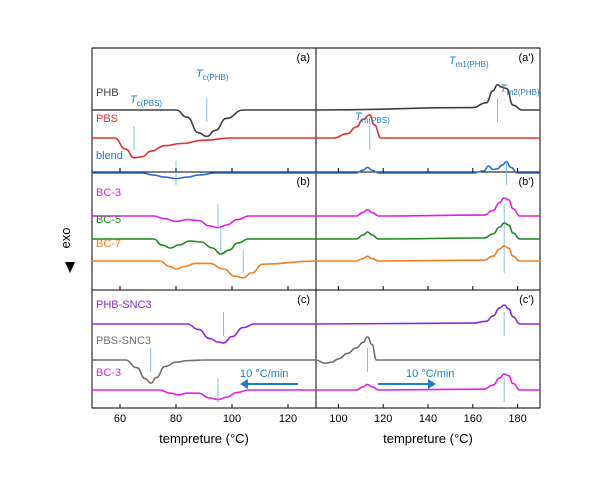  What do you see at coordinates (303, 58) in the screenshot?
I see `panel-label-a: (a)` at bounding box center [303, 58].